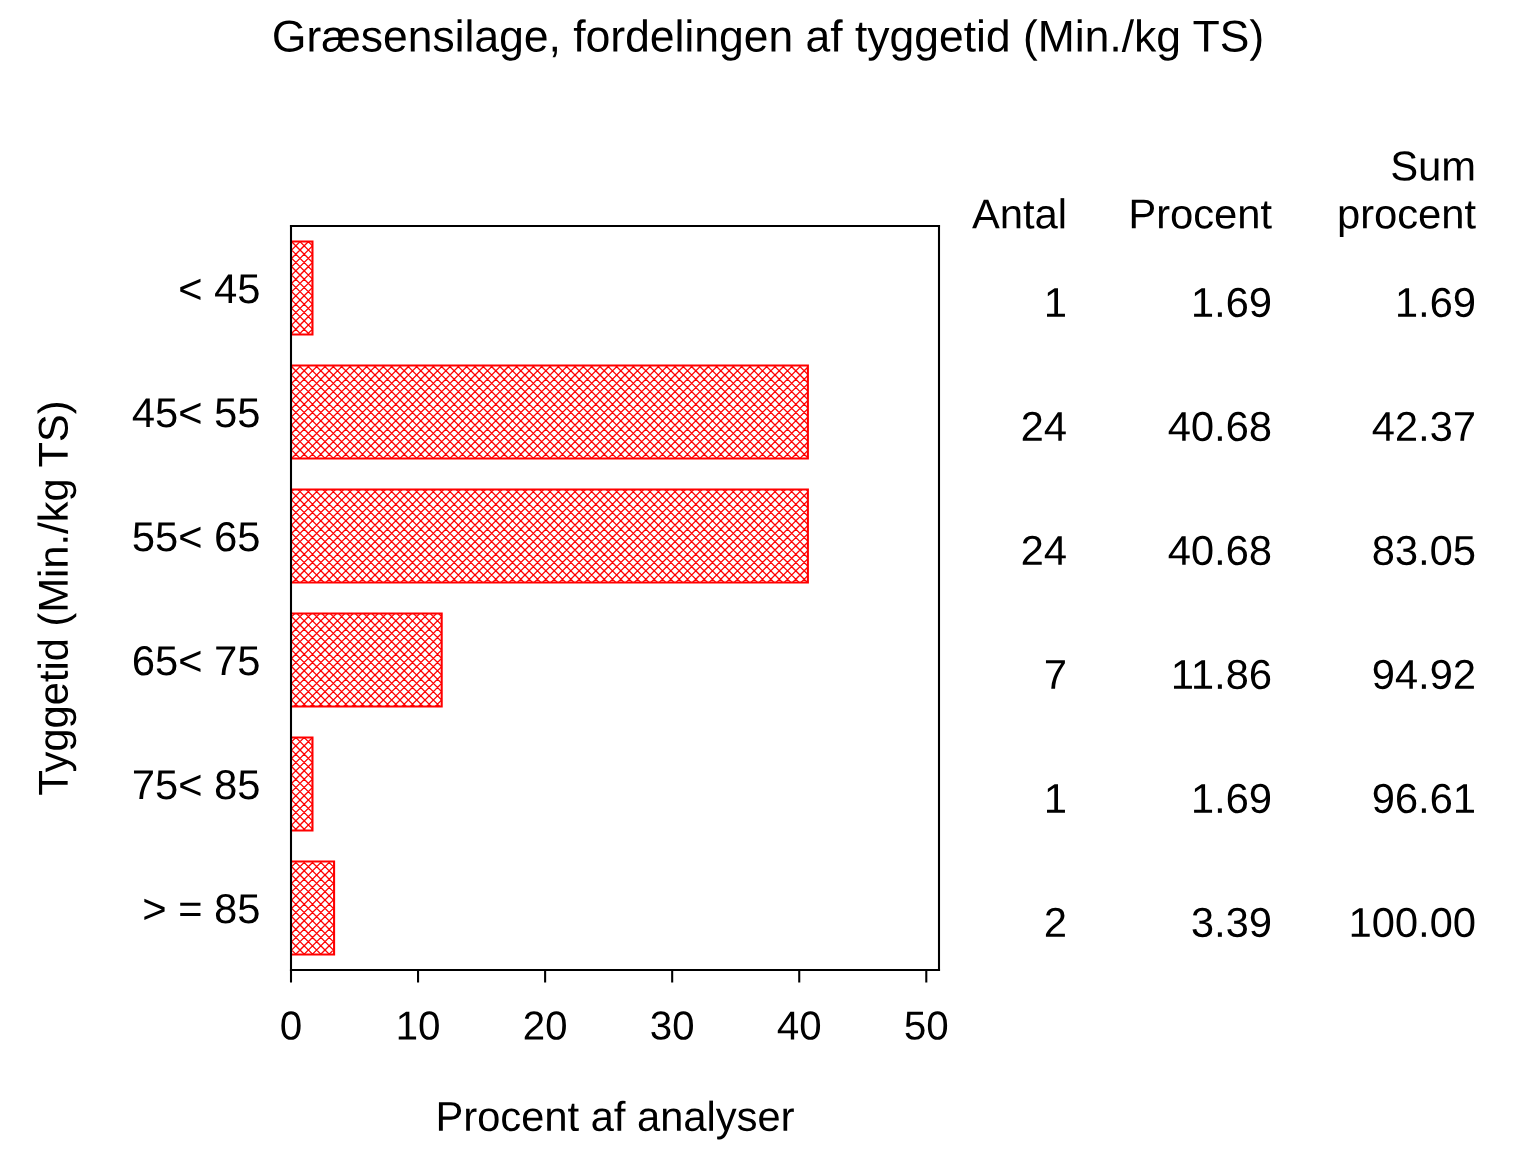 The height and width of the screenshot is (1152, 1536). I want to click on data-label: 11.86, so click(1222, 674).